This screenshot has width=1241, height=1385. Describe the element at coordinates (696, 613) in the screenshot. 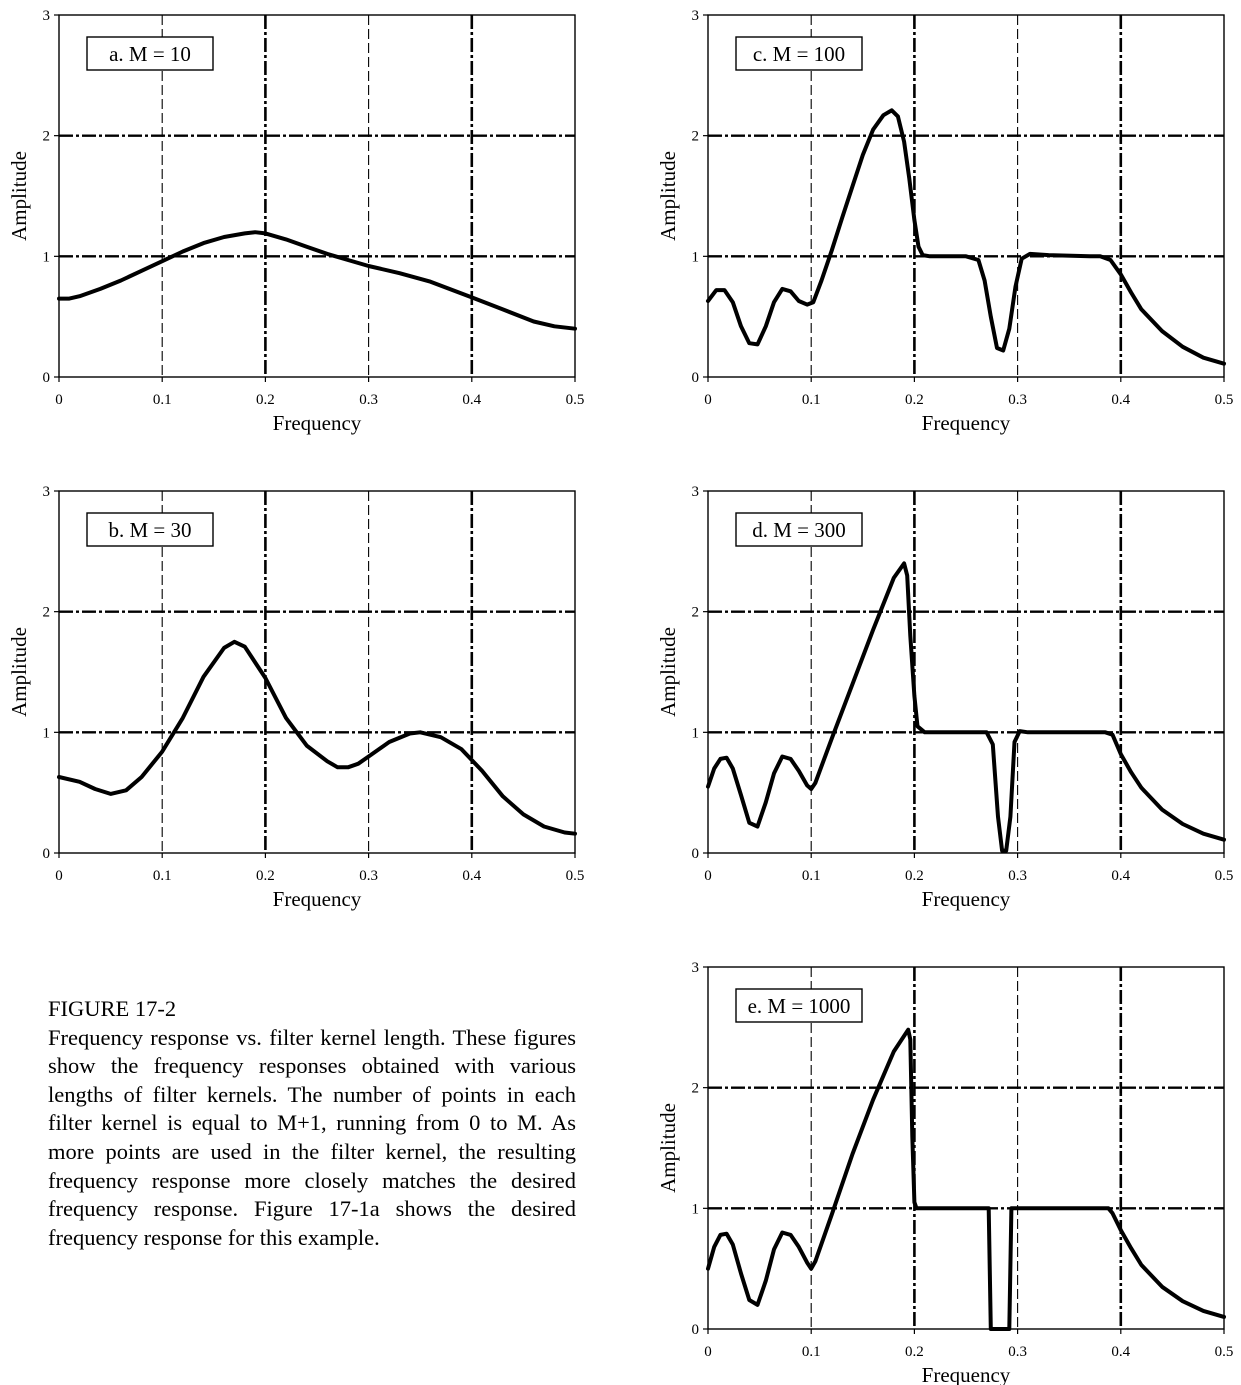

I see `tick-label-y-d-2: 2` at that location.